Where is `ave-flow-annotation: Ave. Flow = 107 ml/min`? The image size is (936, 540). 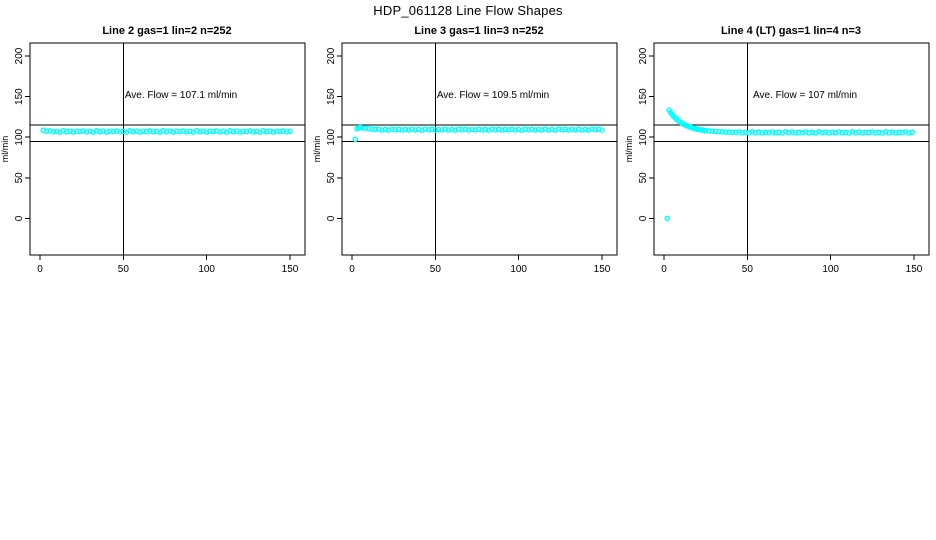
ave-flow-annotation: Ave. Flow = 107 ml/min is located at coordinates (805, 95).